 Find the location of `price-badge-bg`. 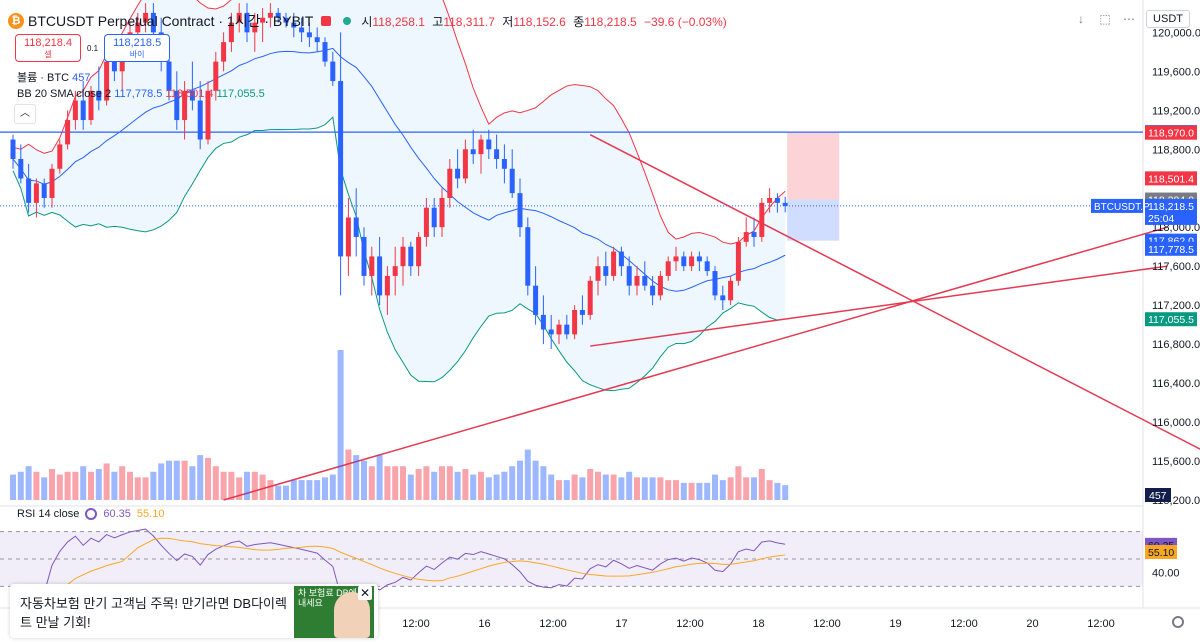

price-badge-bg is located at coordinates (1171, 132).